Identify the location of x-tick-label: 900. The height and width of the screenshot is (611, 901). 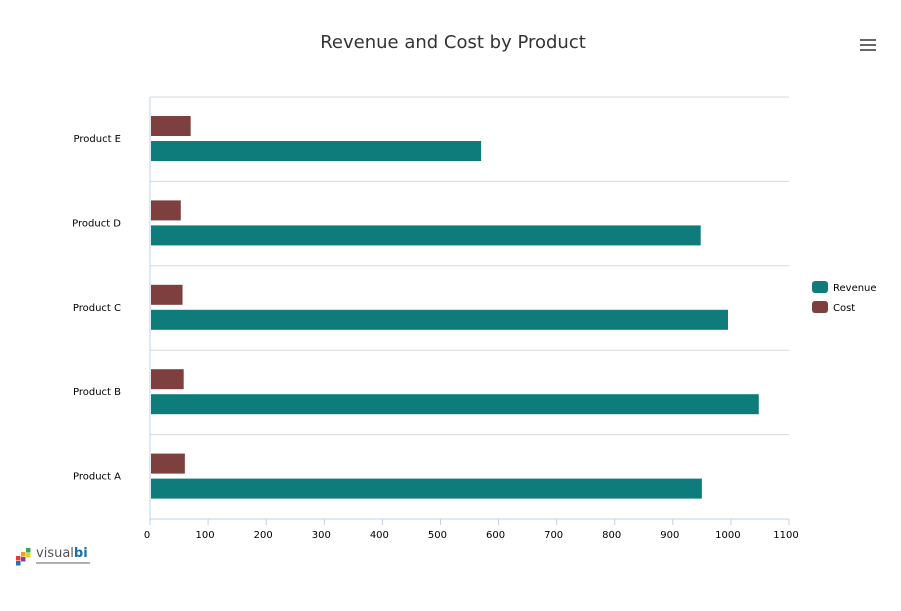
(669, 535).